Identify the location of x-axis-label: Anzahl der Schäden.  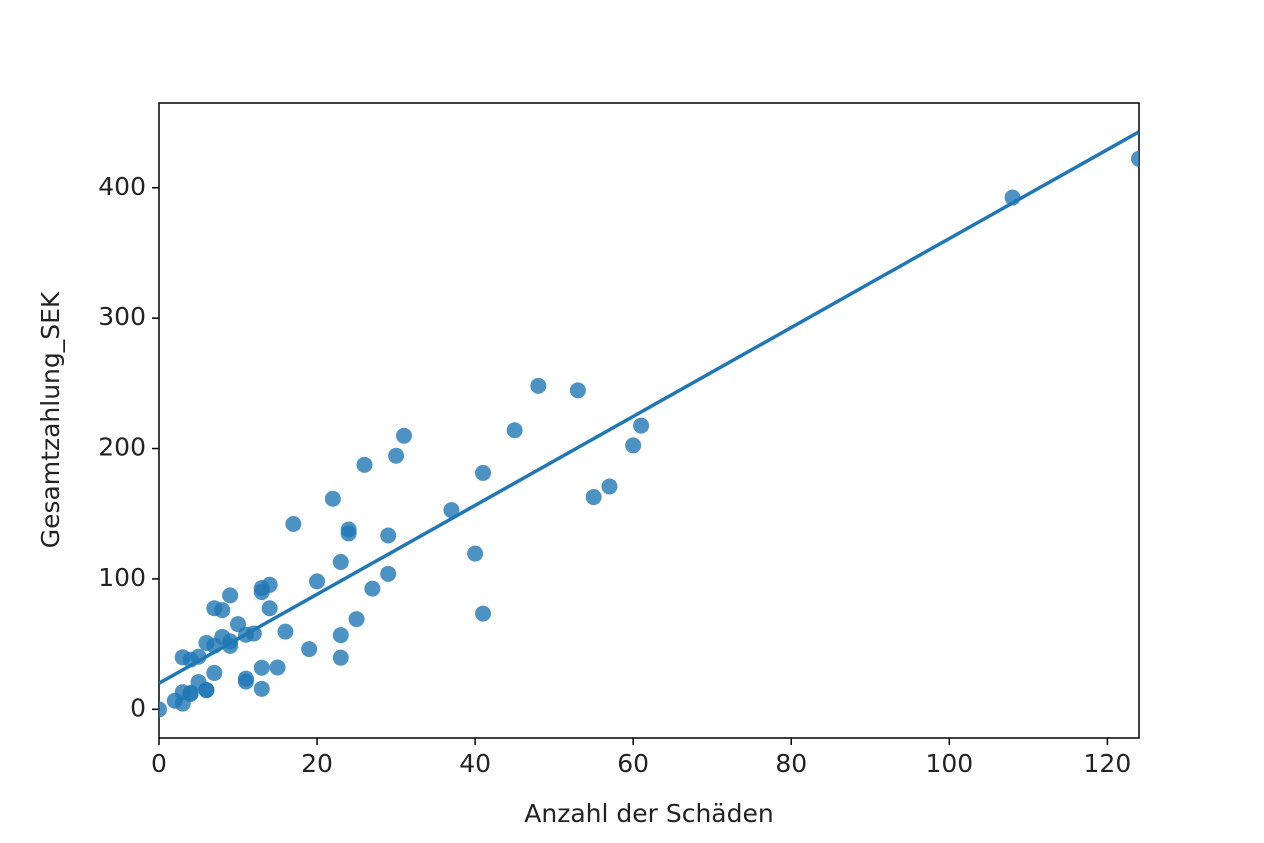
(648, 813).